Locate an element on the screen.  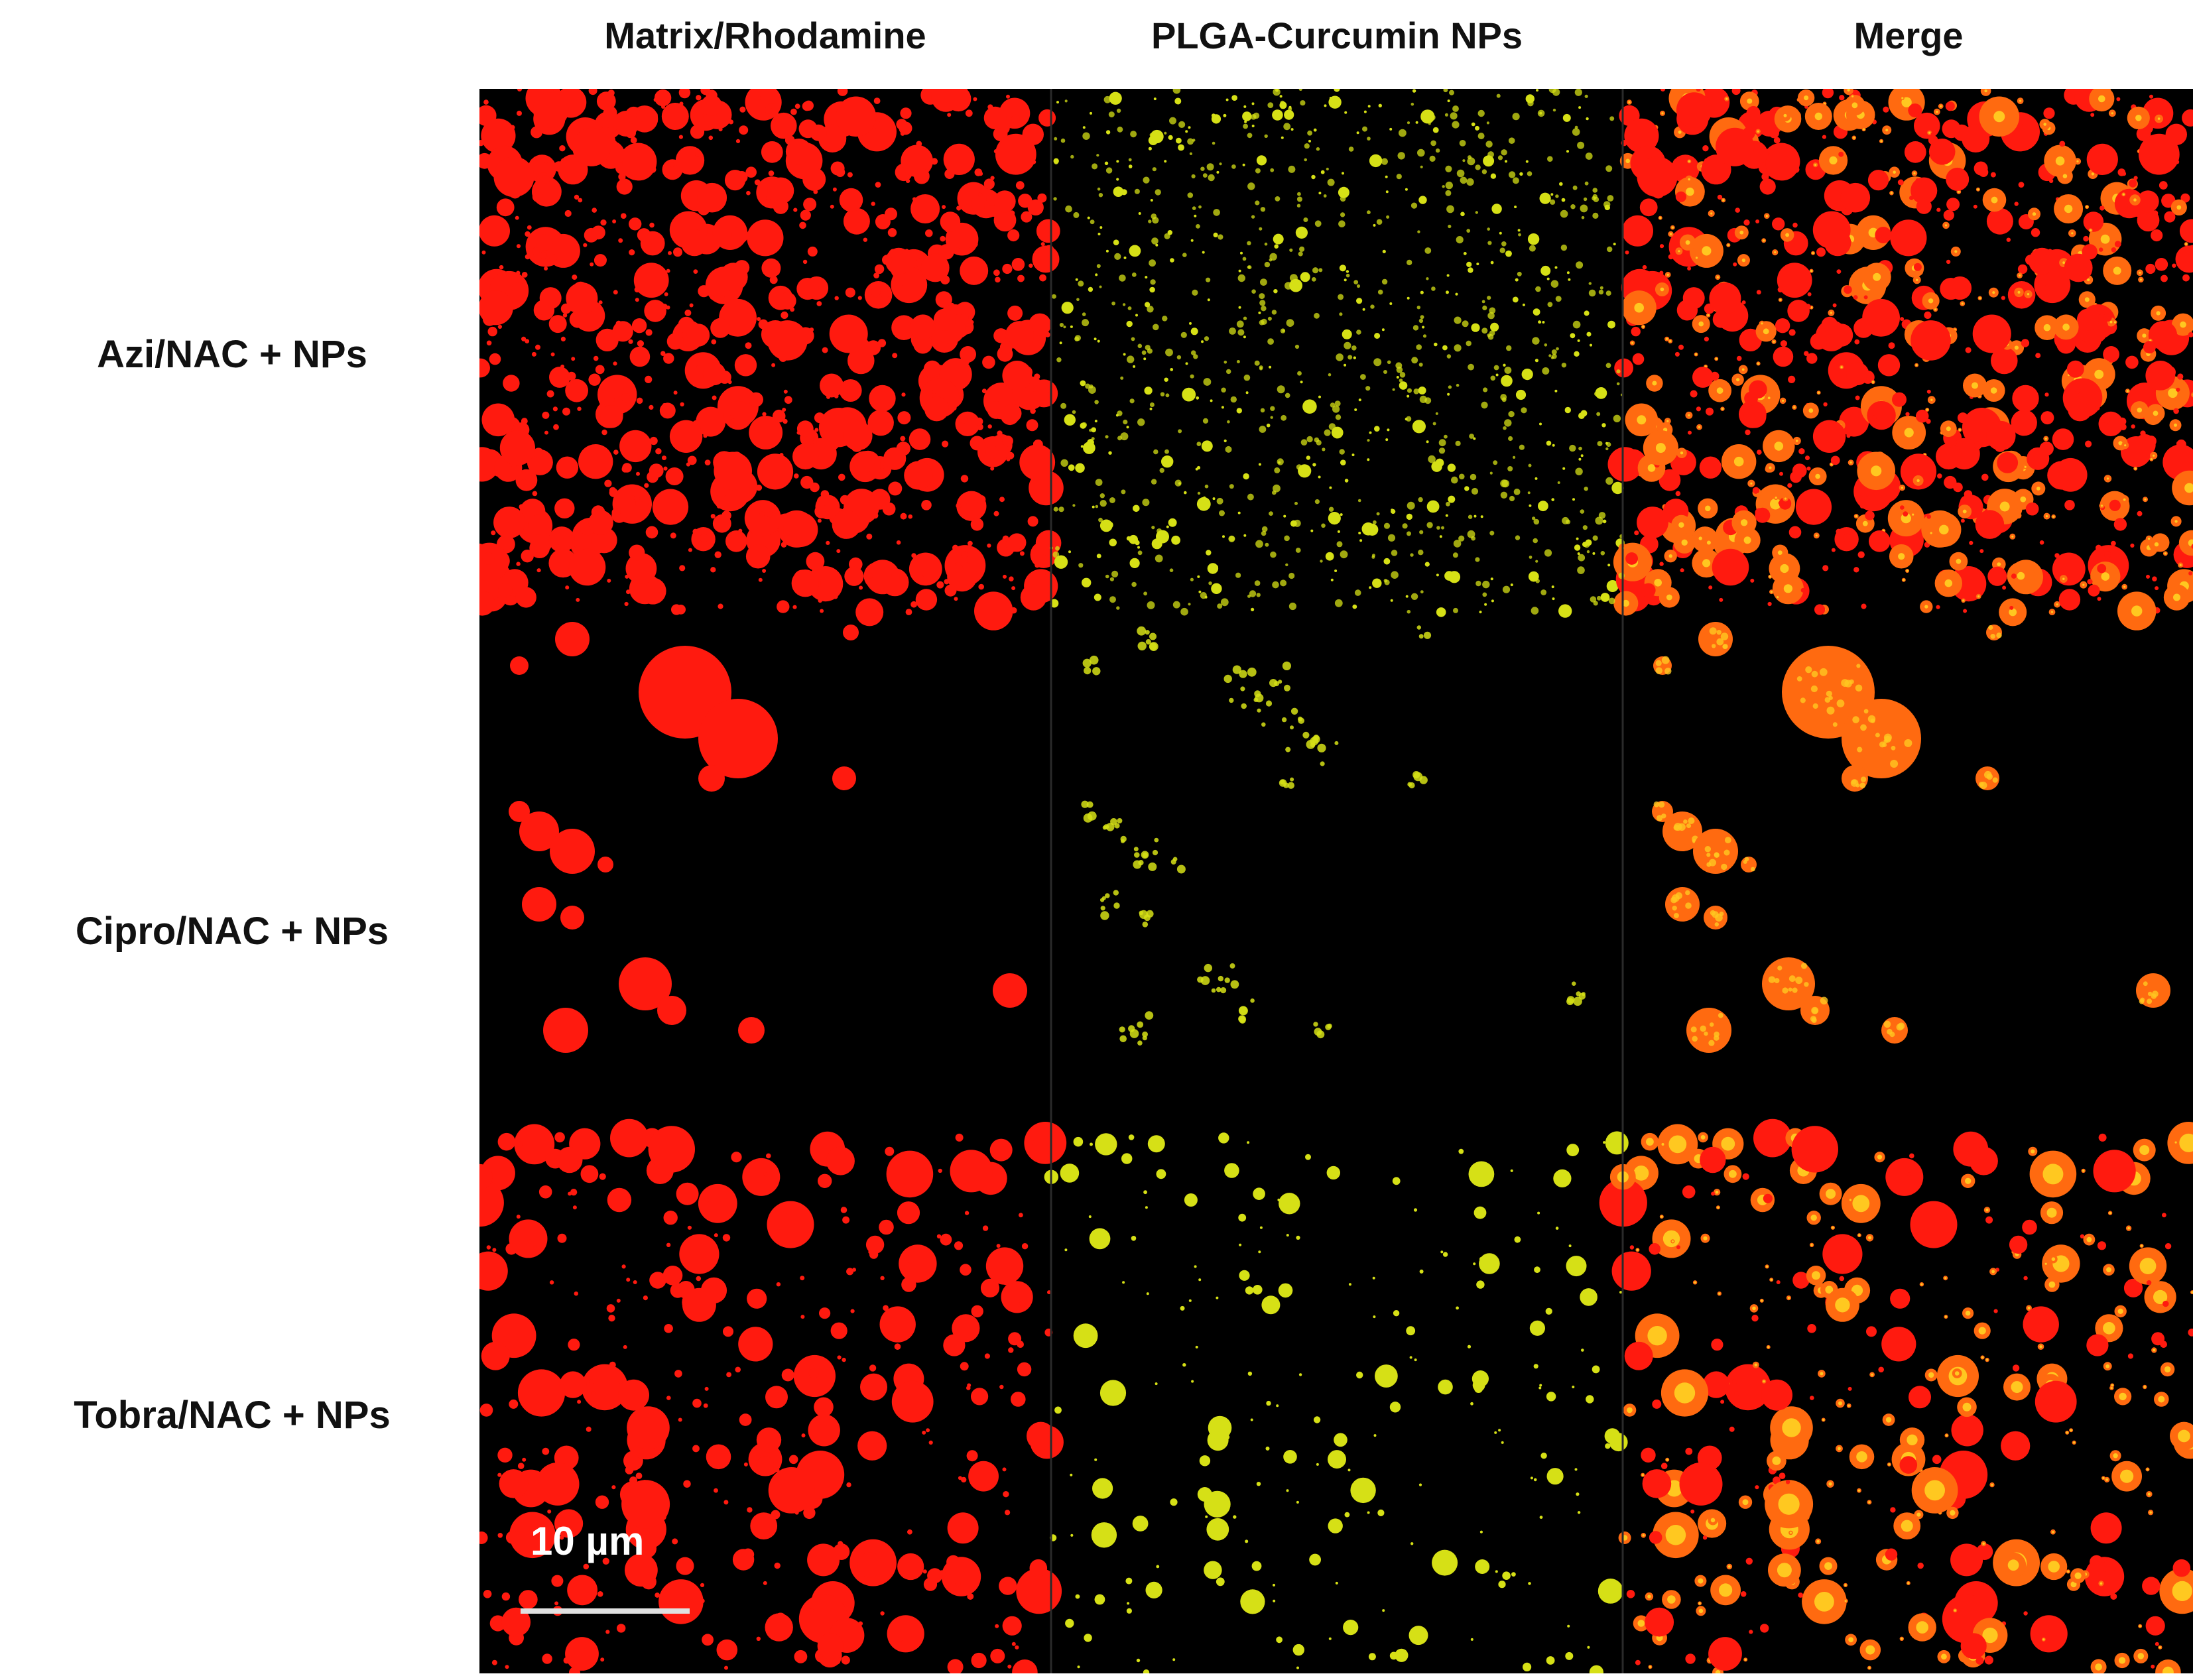
column-title-nps: PLGA-Curcumin NPs is located at coordinates (1337, 35).